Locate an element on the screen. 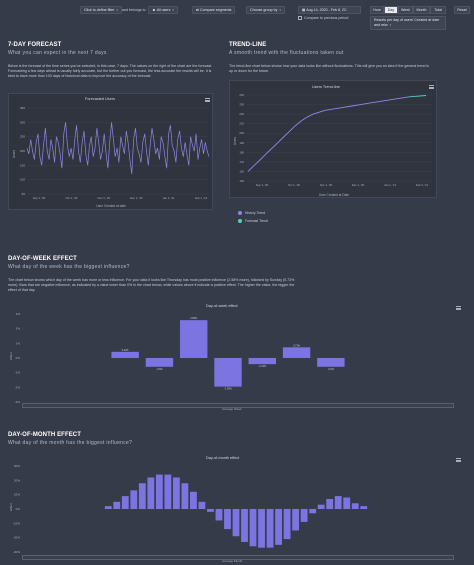  dow-bar-value-label: -0.42% is located at coordinates (262, 366).